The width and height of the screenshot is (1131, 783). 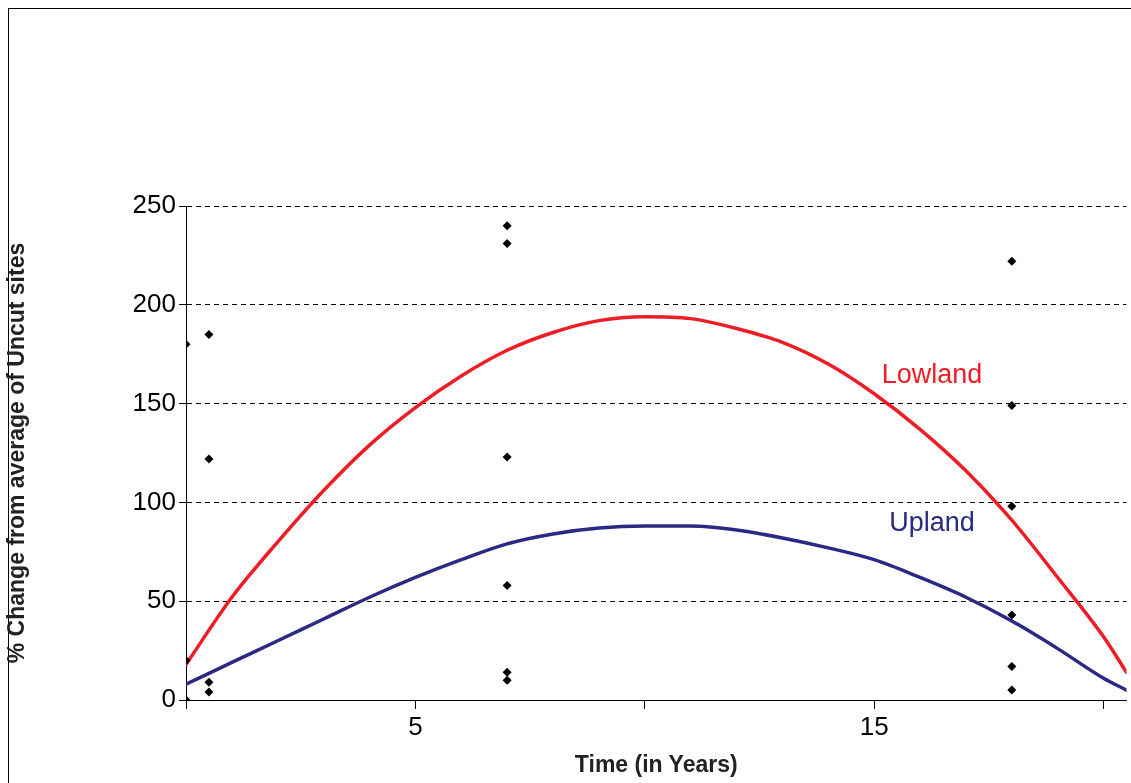 I want to click on y-tick-label: 50, so click(x=161, y=599).